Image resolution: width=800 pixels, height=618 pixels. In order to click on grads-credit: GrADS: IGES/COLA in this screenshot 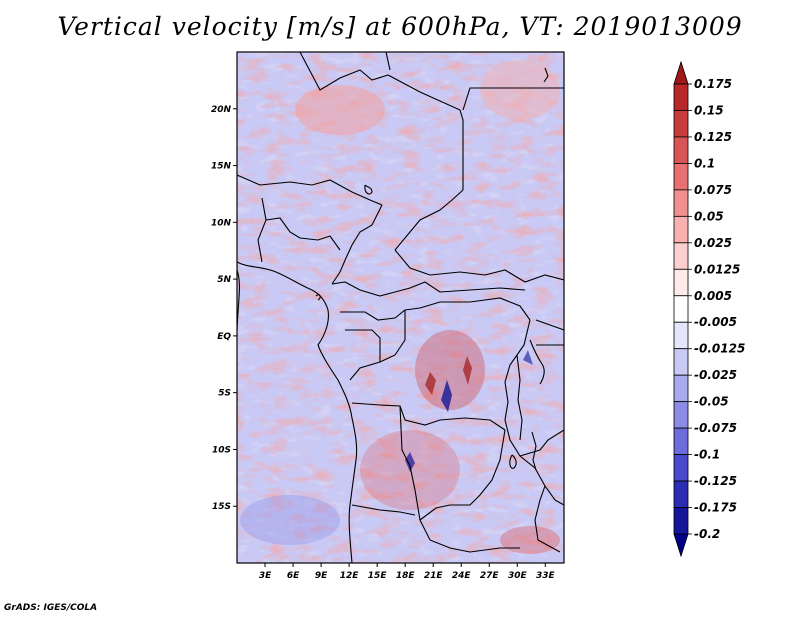, I will do `click(51, 608)`.